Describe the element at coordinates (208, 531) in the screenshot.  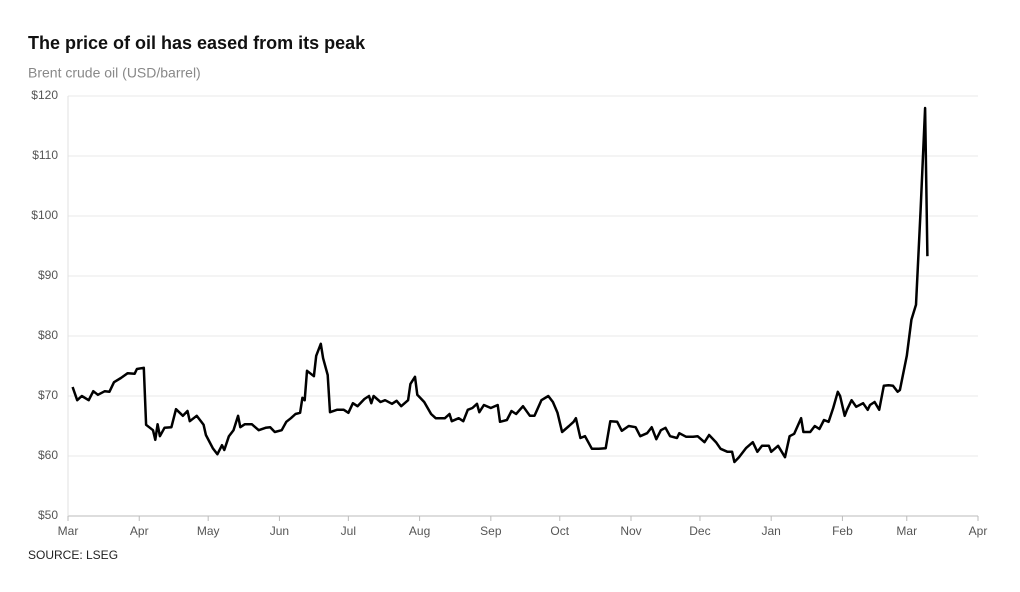
I see `x-tick-label: May` at that location.